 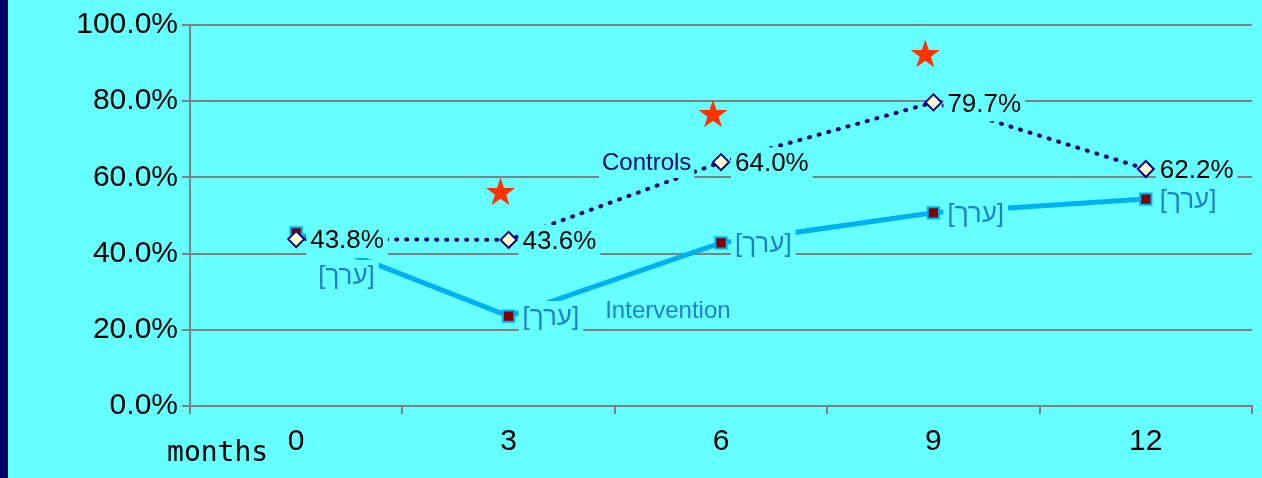 I want to click on y-tick-label: 80.0%, so click(x=135, y=99).